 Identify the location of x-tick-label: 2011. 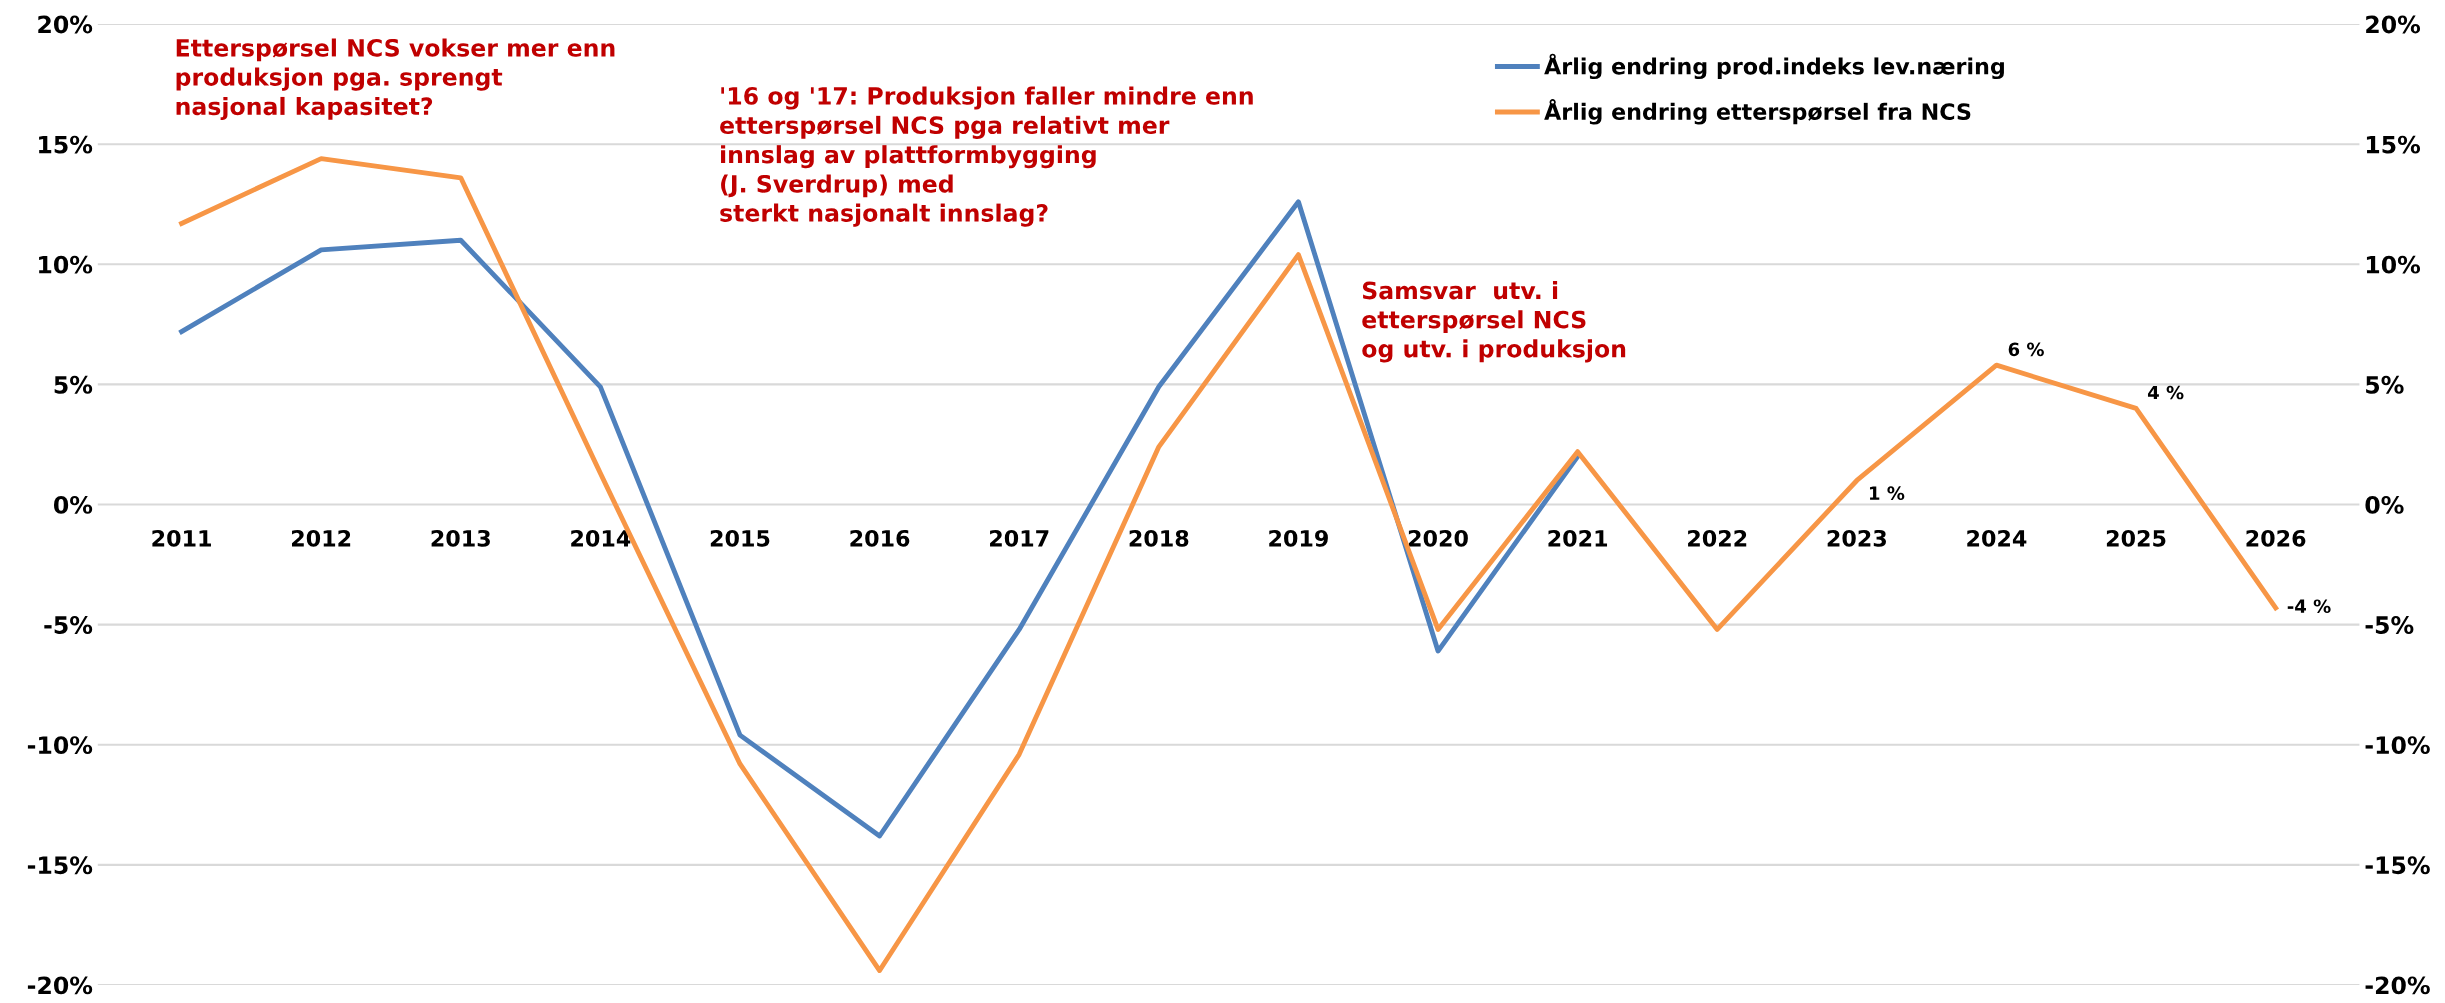
(181, 538).